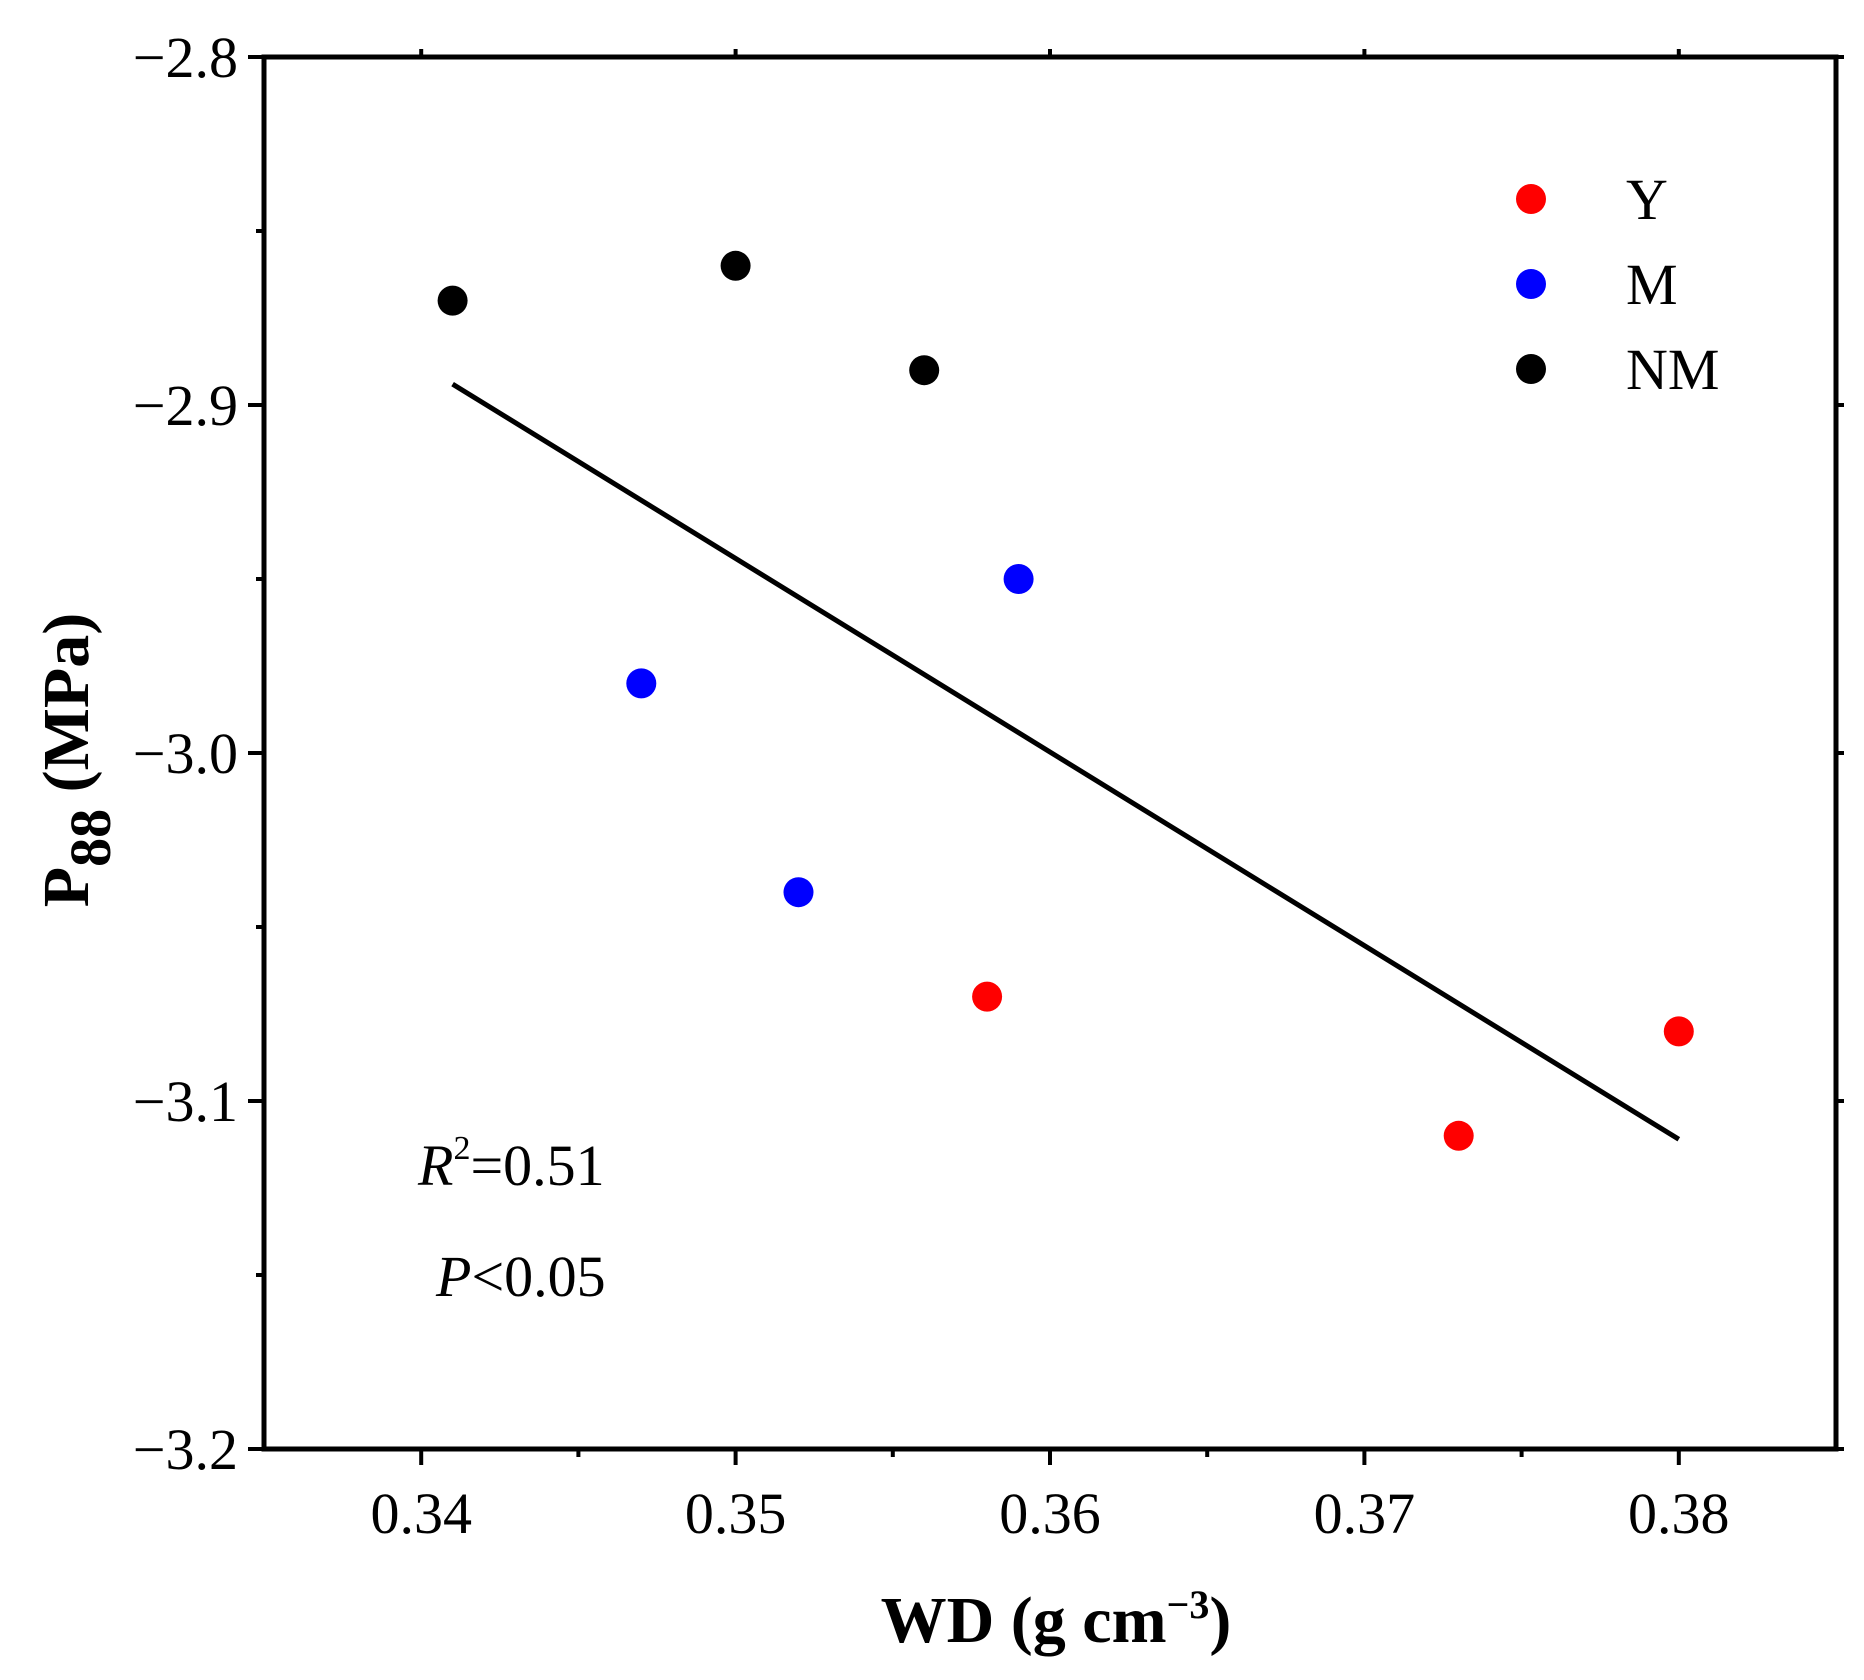 The image size is (1864, 1680). I want to click on p-value-annotation: P<0.05, so click(520, 1276).